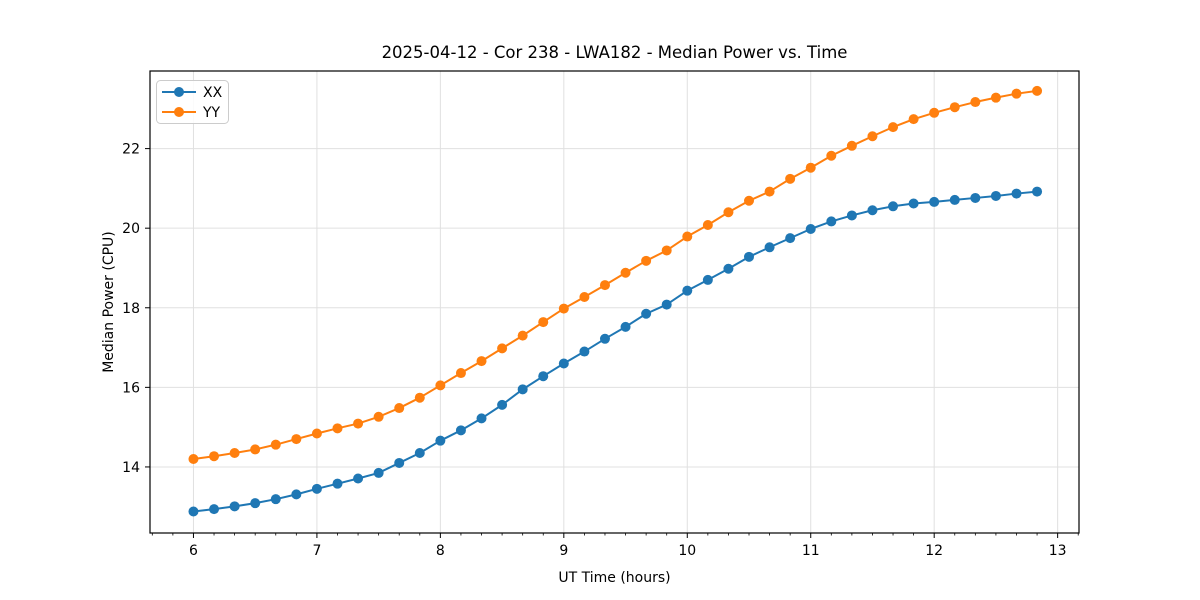  Describe the element at coordinates (934, 551) in the screenshot. I see `x-tick-label: 12` at that location.